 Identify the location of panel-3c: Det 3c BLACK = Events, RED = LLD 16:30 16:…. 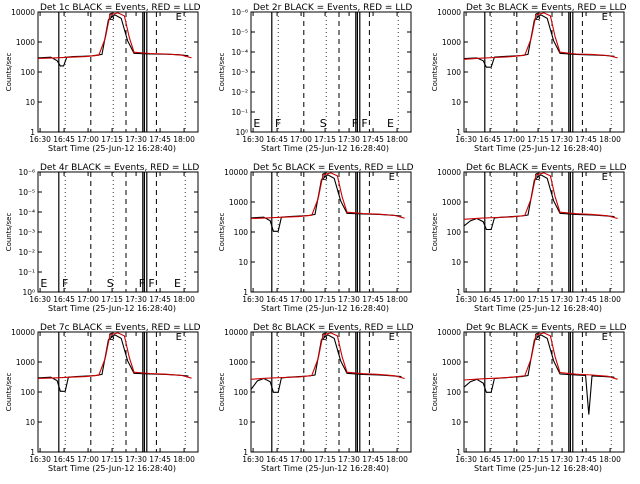
(529, 78).